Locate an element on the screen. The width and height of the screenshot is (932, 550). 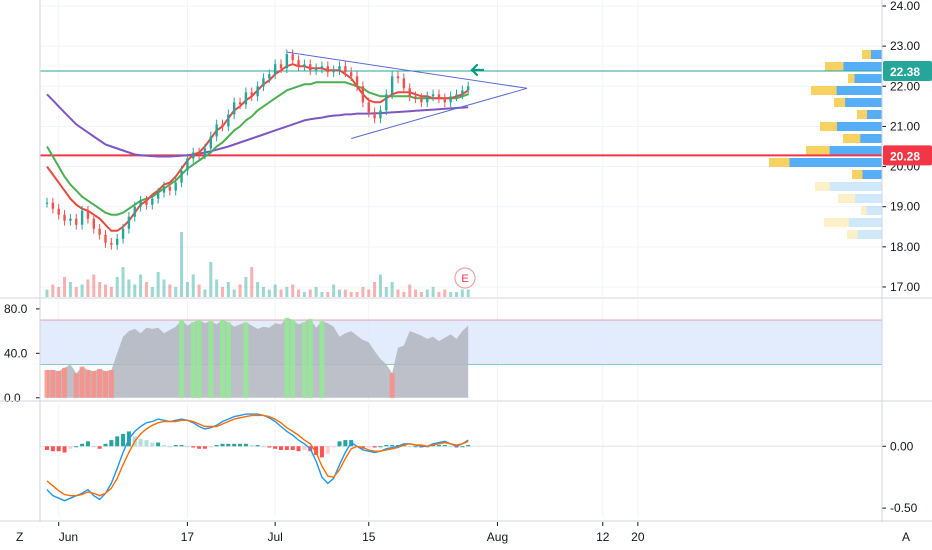
macd-pane is located at coordinates (461, 457).